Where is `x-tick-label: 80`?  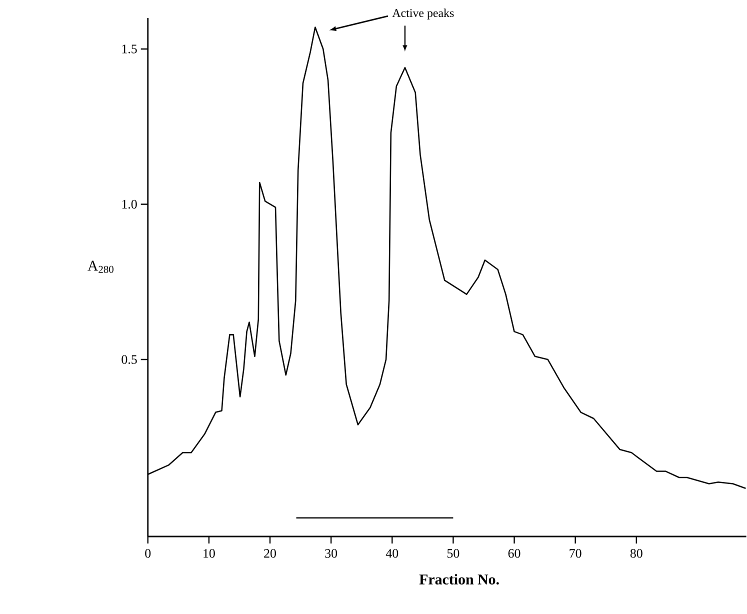 x-tick-label: 80 is located at coordinates (636, 553).